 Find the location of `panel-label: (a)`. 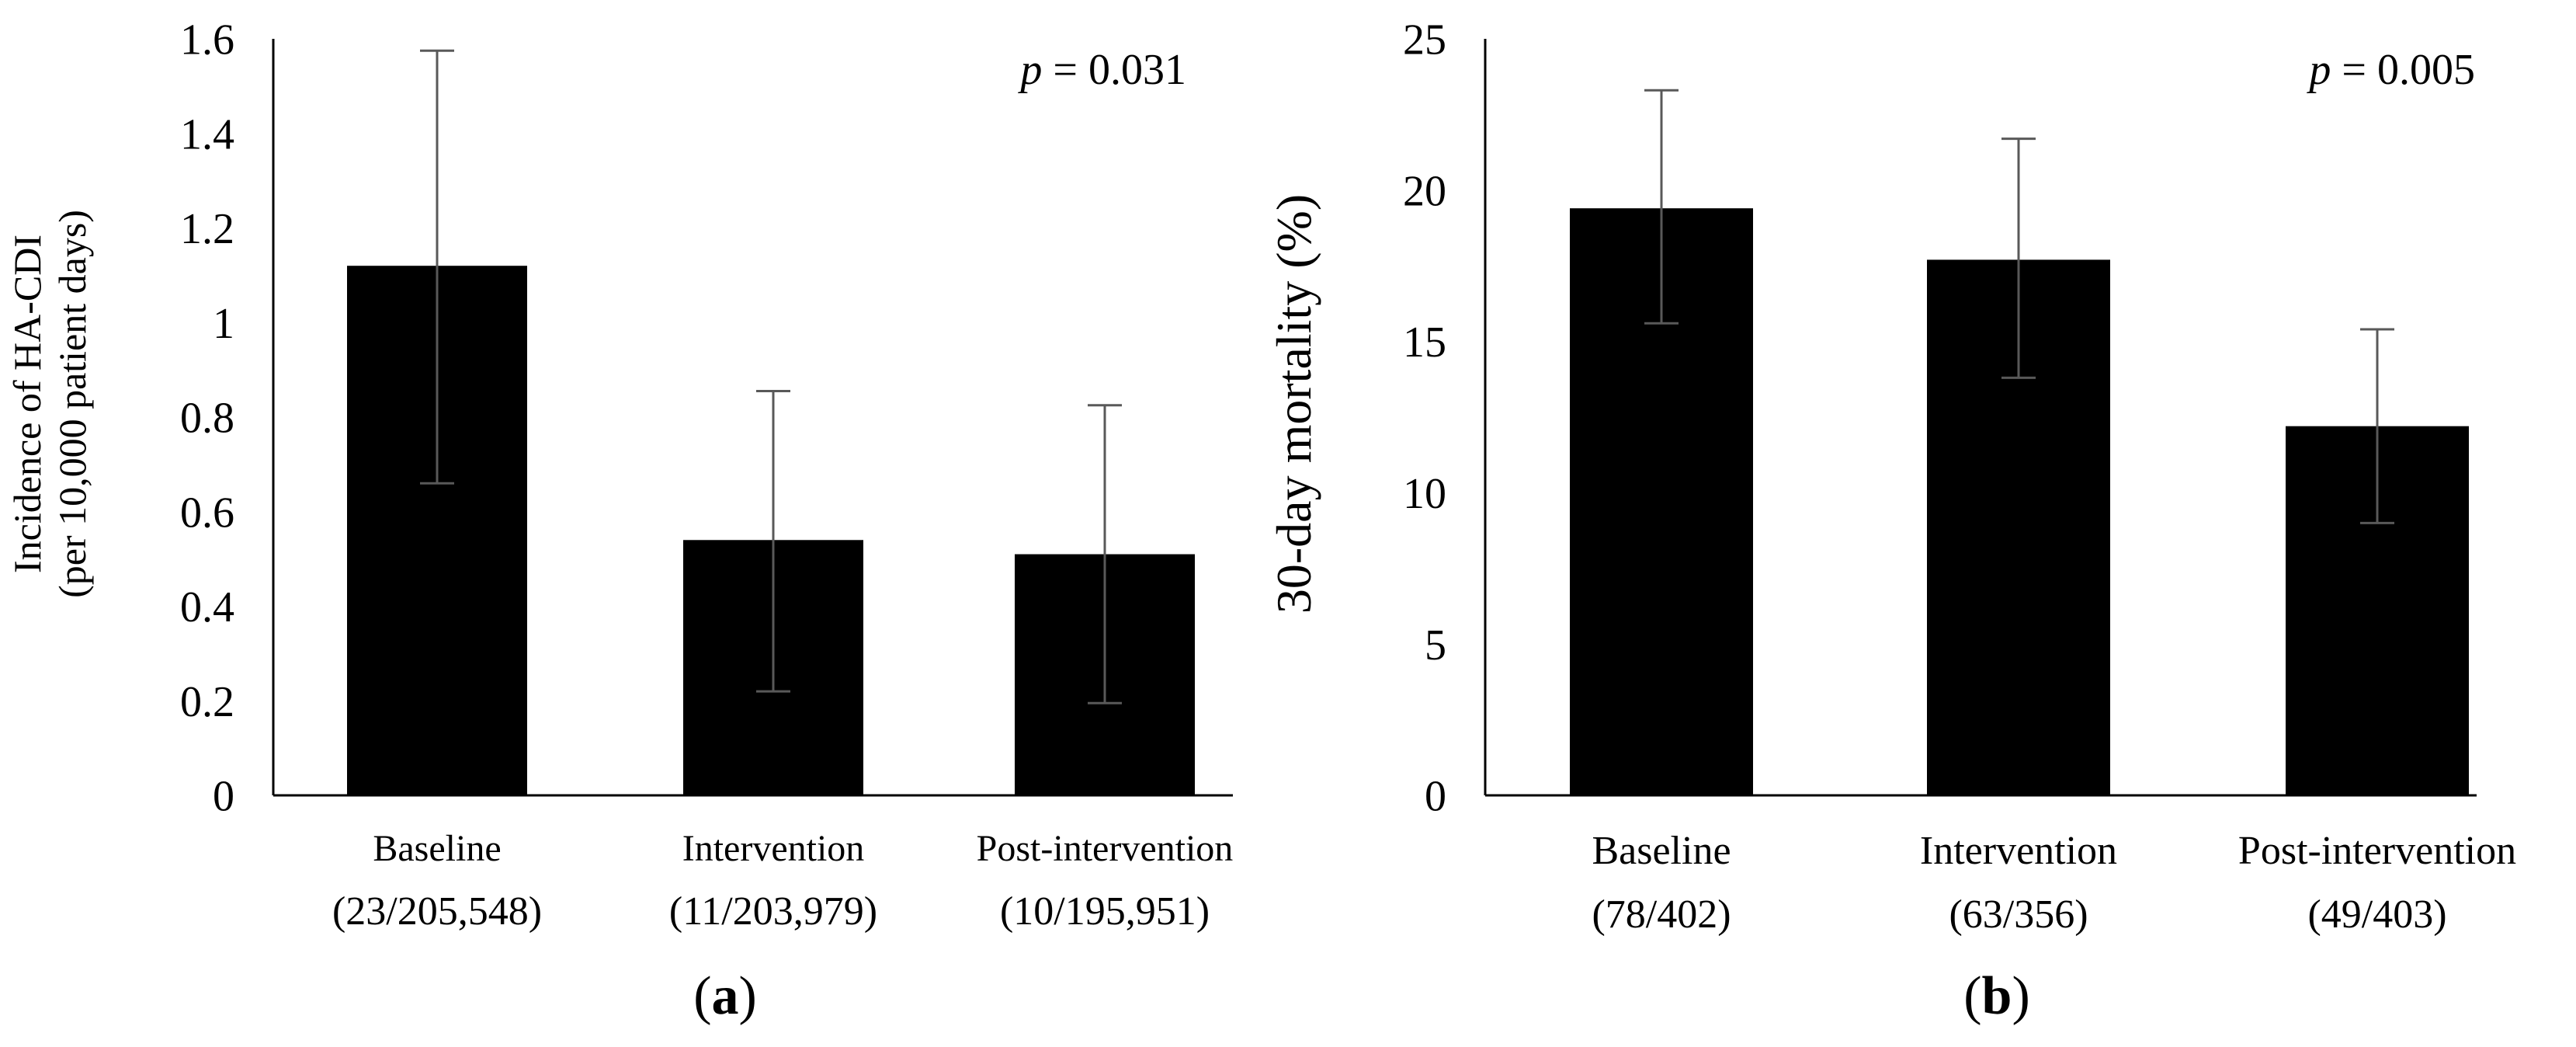

panel-label: (a) is located at coordinates (725, 996).